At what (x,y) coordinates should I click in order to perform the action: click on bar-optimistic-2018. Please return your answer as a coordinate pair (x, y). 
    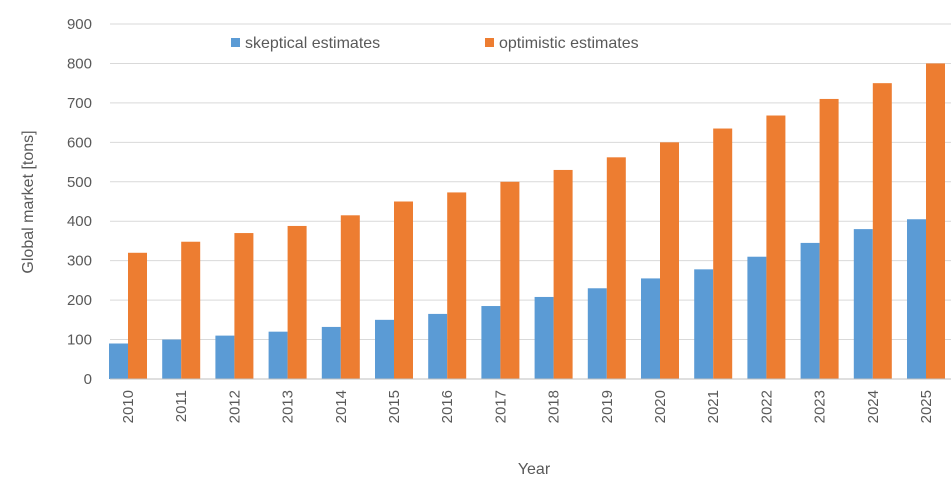
    Looking at the image, I should click on (563, 274).